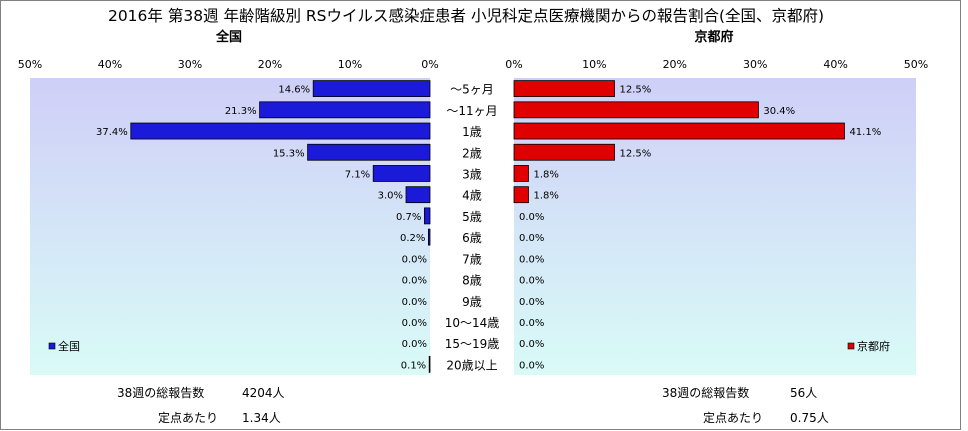 This screenshot has height=431, width=968. Describe the element at coordinates (390, 196) in the screenshot. I see `left-data-label: 3.0%` at that location.